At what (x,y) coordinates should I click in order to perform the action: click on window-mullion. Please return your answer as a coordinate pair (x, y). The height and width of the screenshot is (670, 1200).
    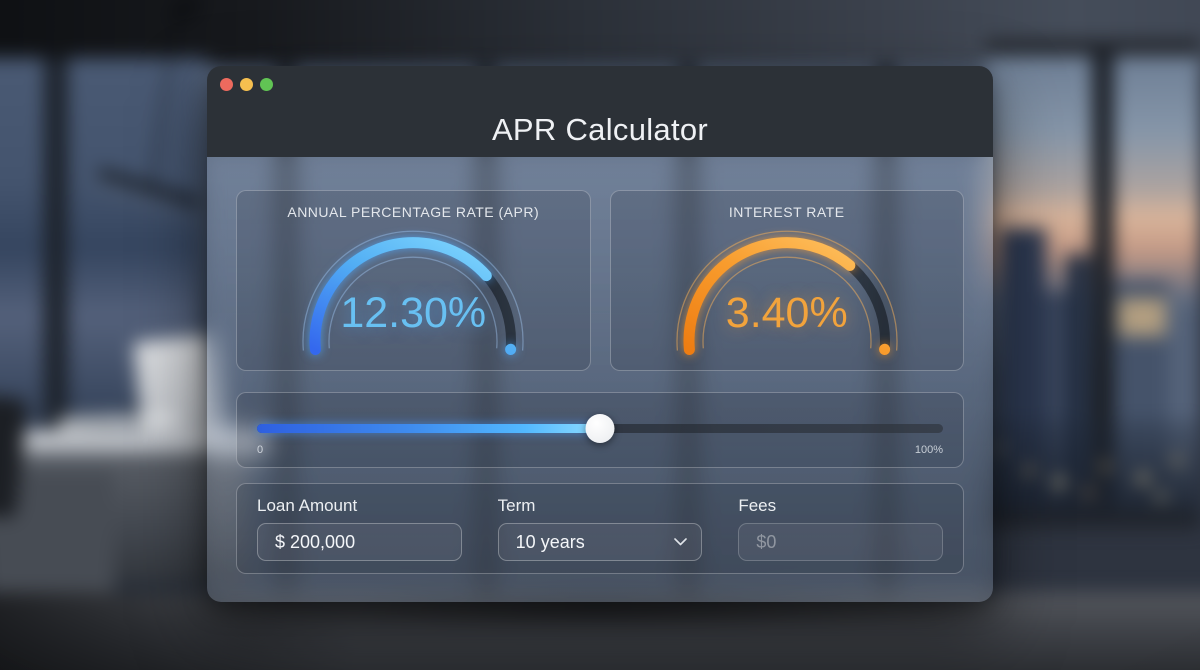
    Looking at the image, I should click on (1103, 283).